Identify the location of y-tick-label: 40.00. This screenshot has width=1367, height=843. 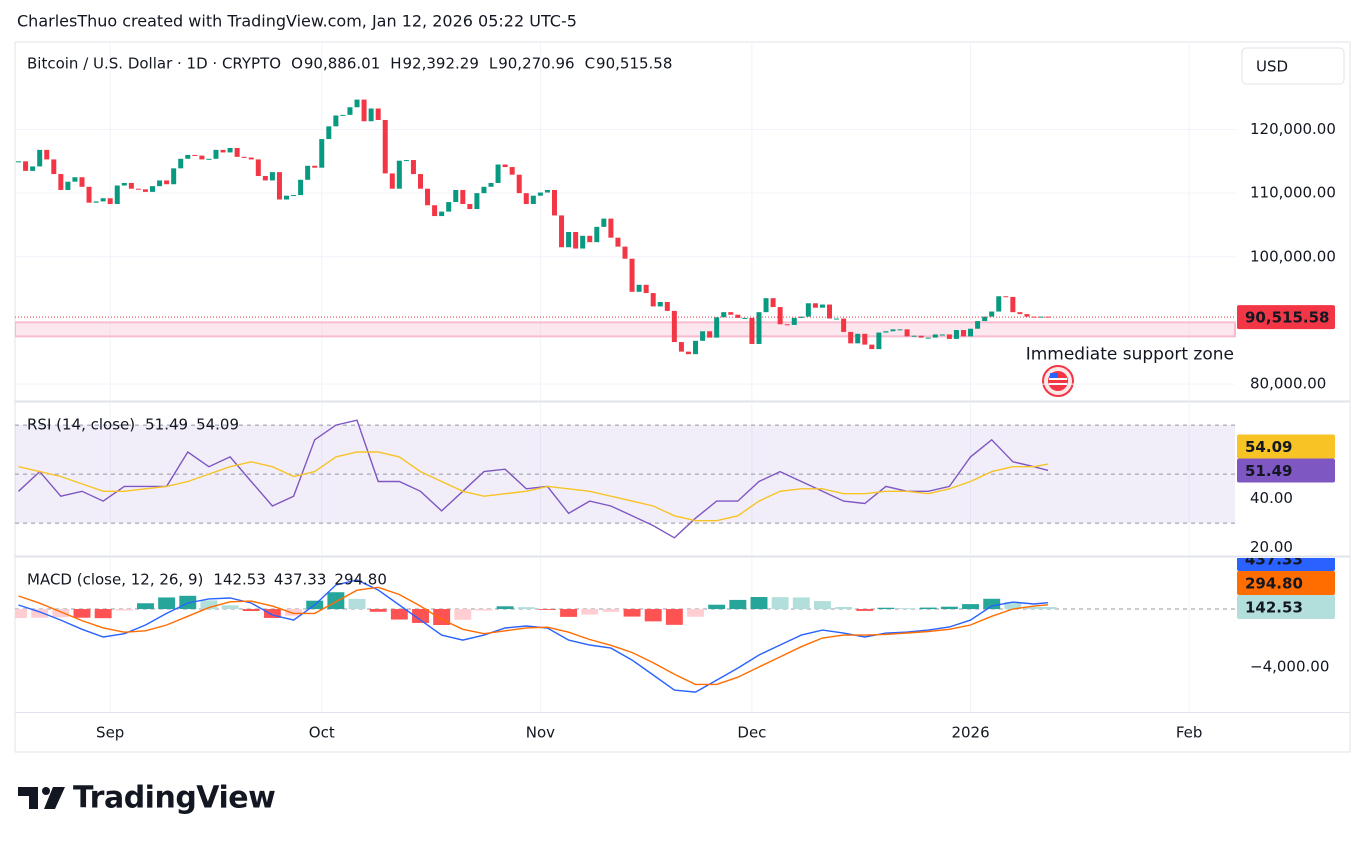
(1271, 498).